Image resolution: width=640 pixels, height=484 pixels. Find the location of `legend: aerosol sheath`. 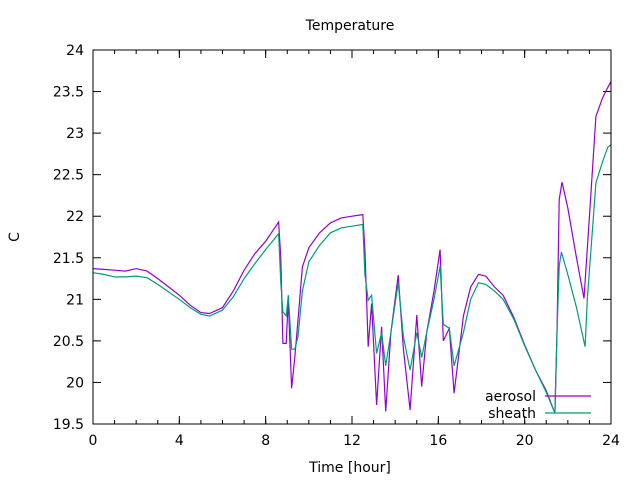

legend: aerosol sheath is located at coordinates (538, 405).